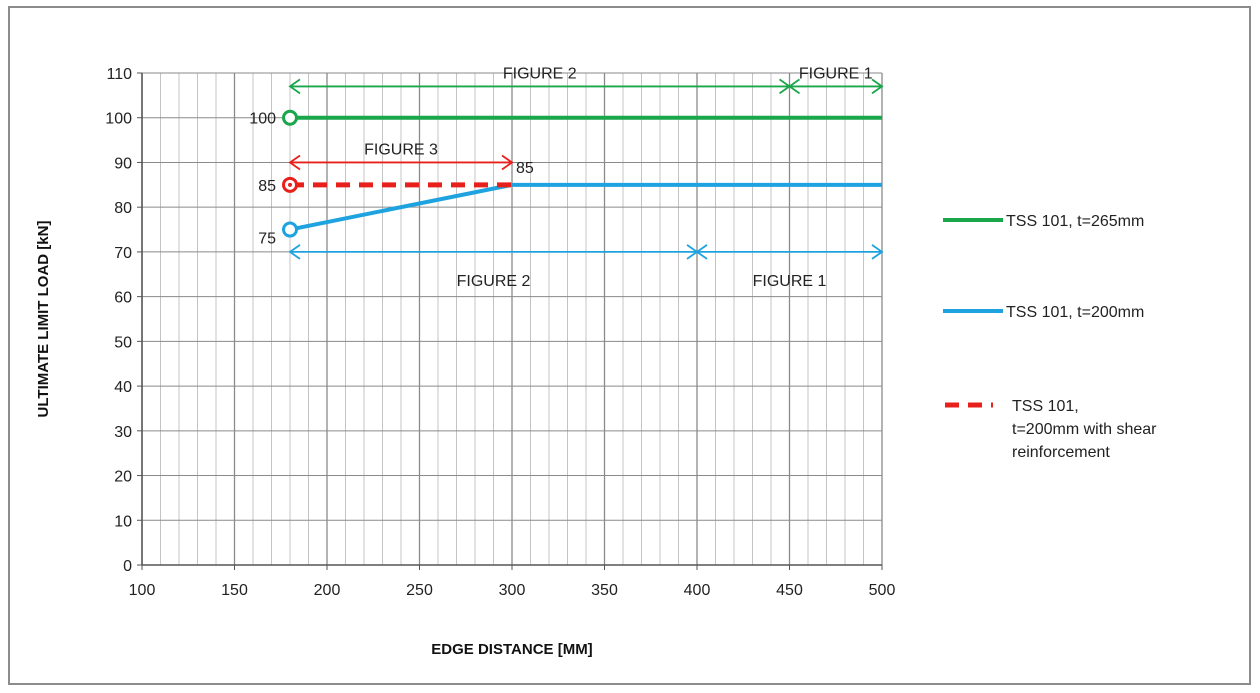 The image size is (1260, 693). What do you see at coordinates (119, 74) in the screenshot?
I see `y-tick-label: 110` at bounding box center [119, 74].